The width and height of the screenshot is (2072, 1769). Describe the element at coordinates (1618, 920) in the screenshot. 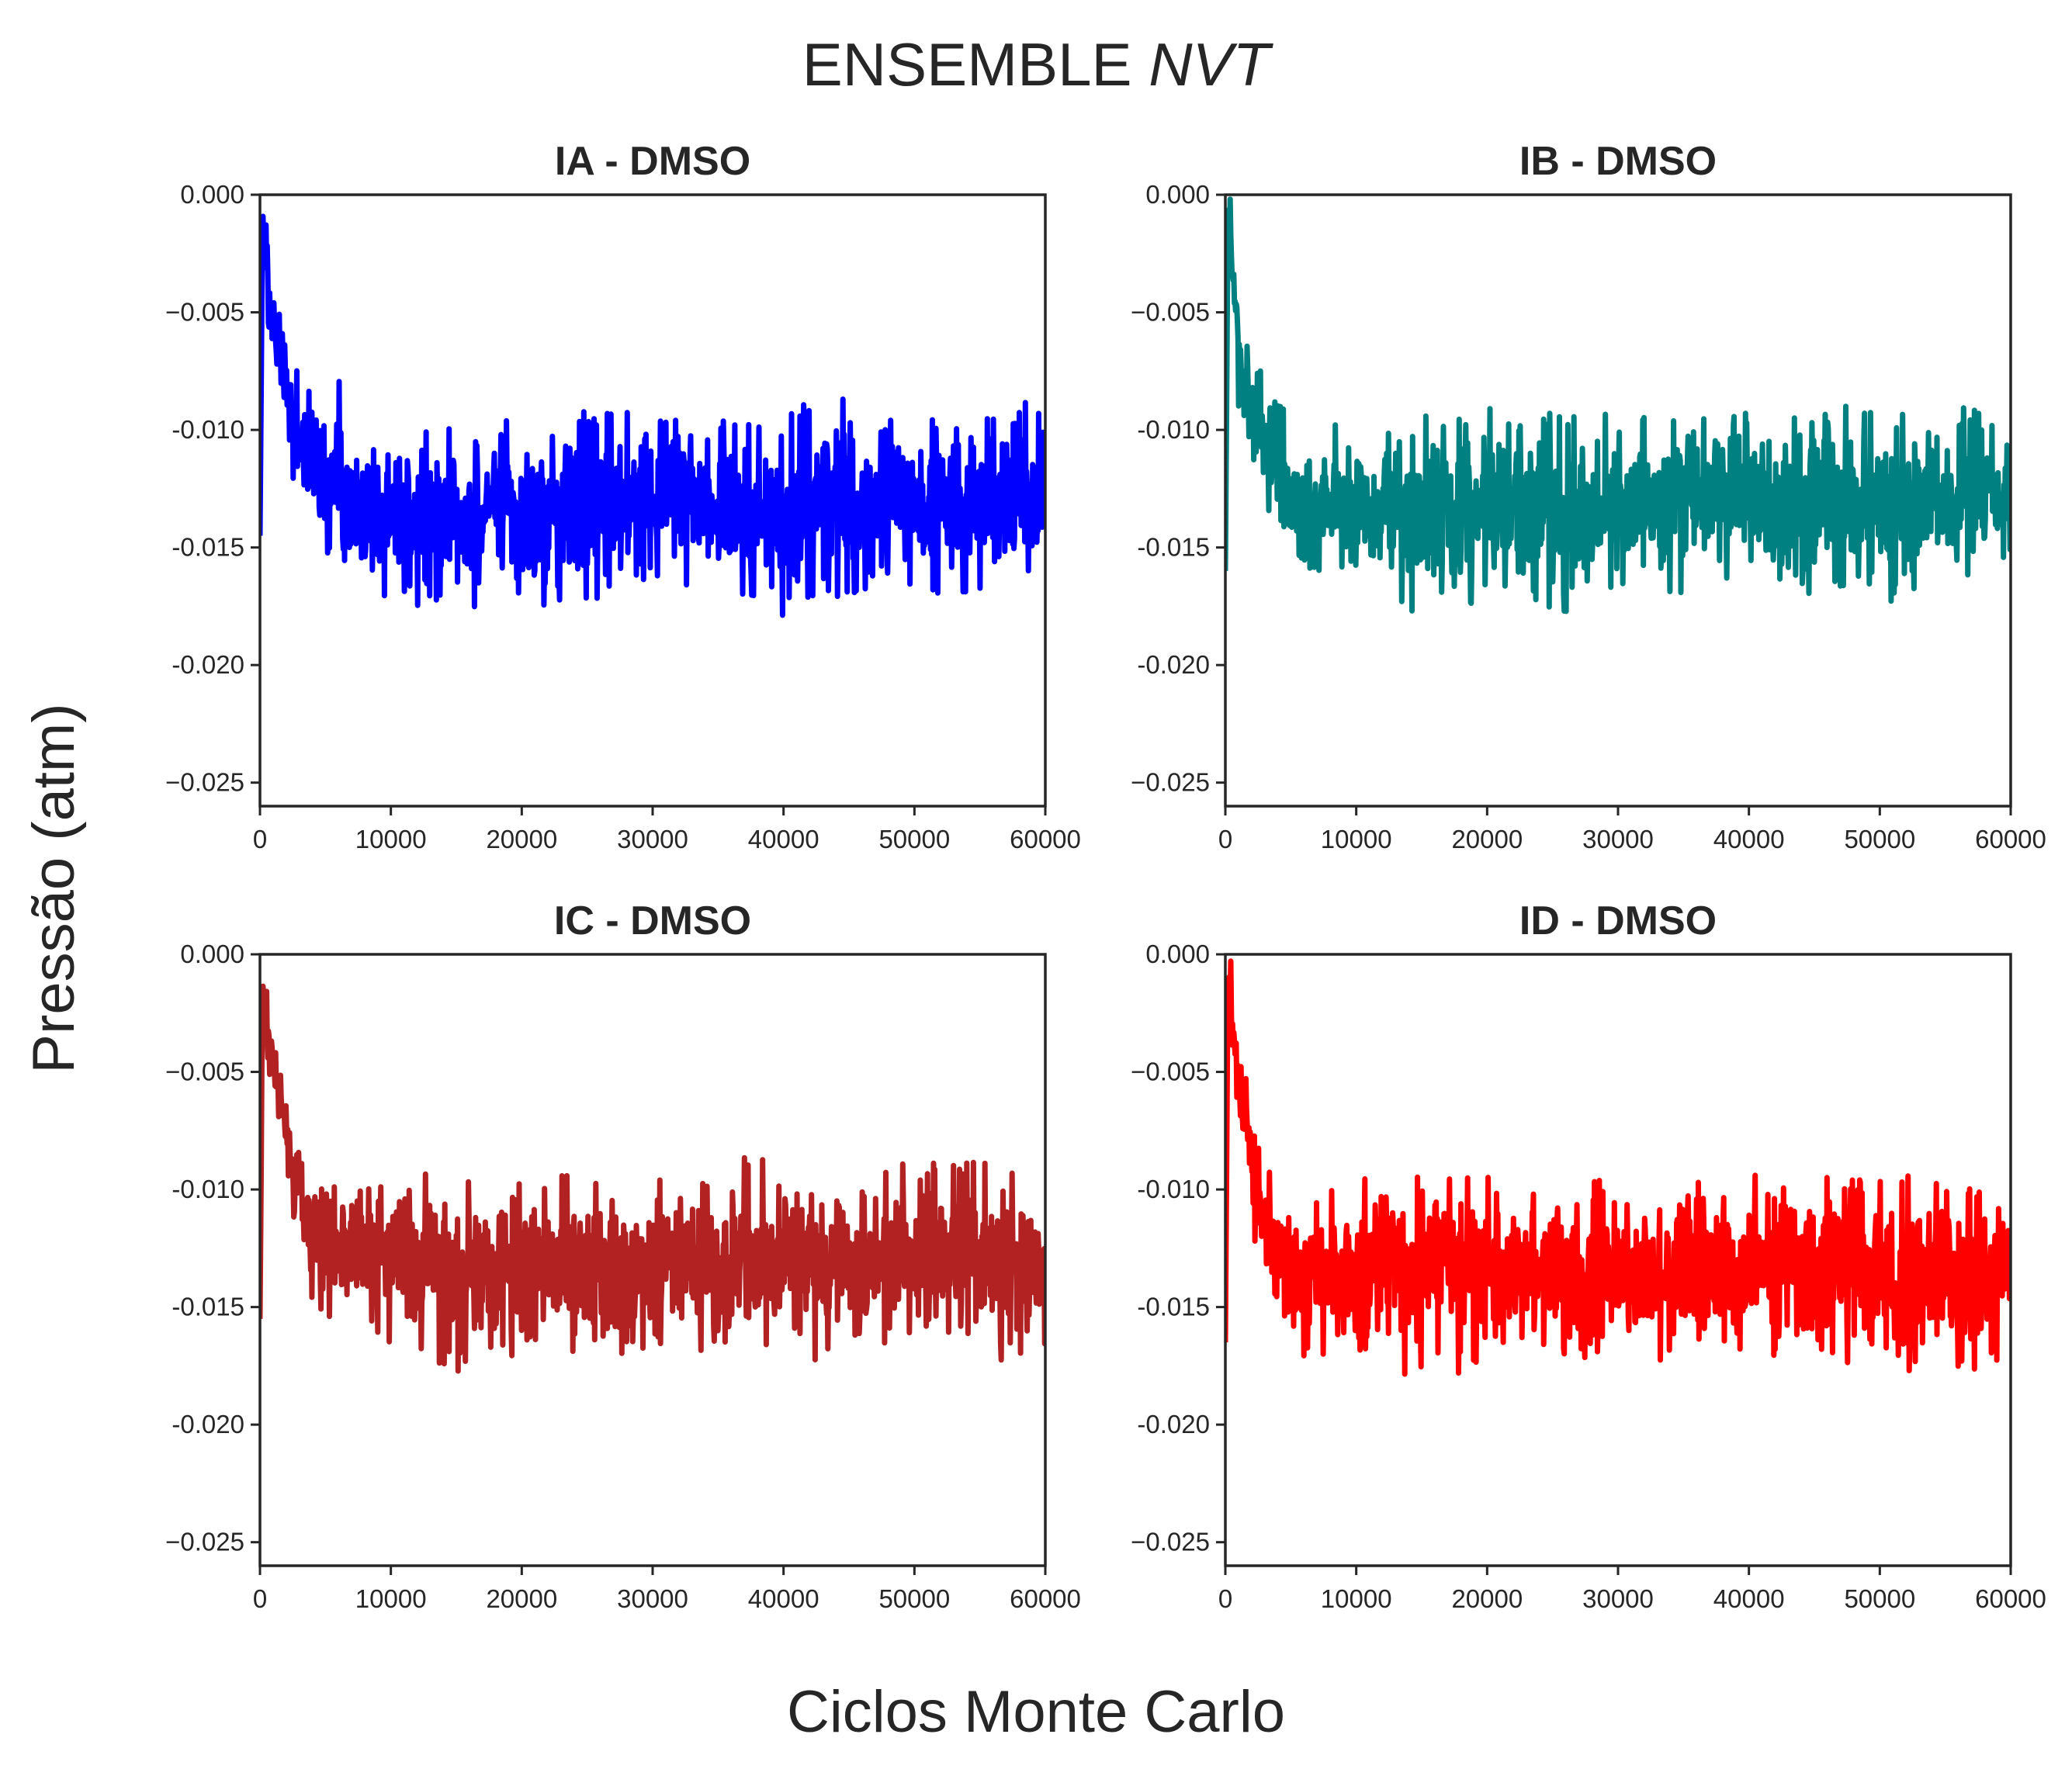

I see `panel-title: ID - DMSO` at that location.